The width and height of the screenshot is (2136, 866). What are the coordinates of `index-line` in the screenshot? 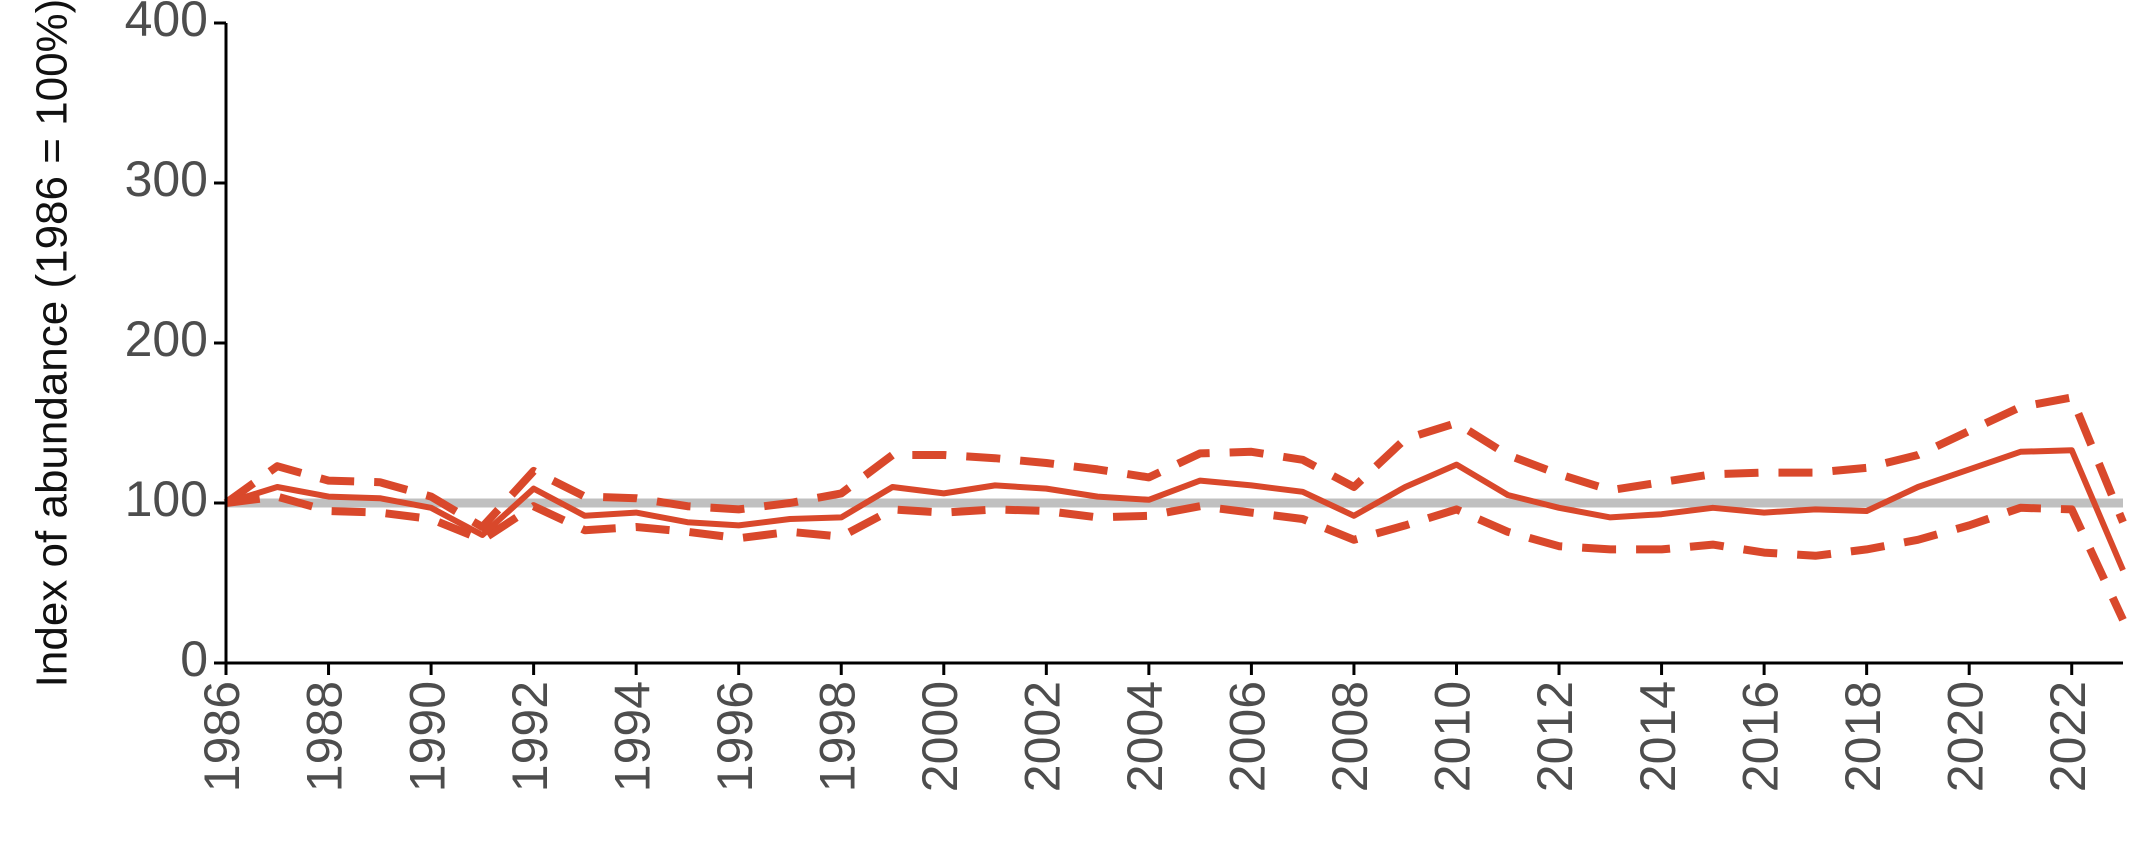 It's located at (1175, 509).